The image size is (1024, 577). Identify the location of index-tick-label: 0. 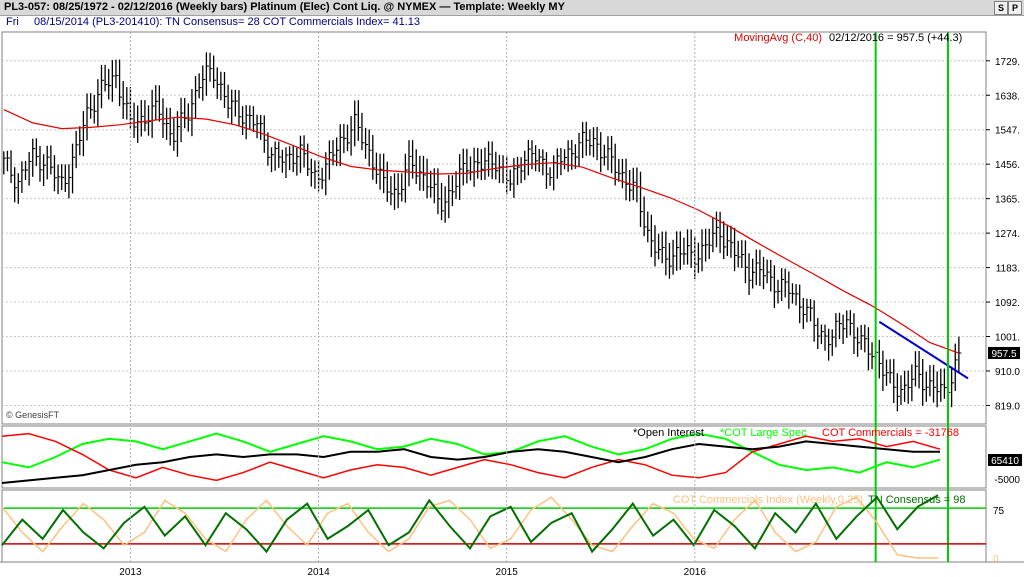
(996, 559).